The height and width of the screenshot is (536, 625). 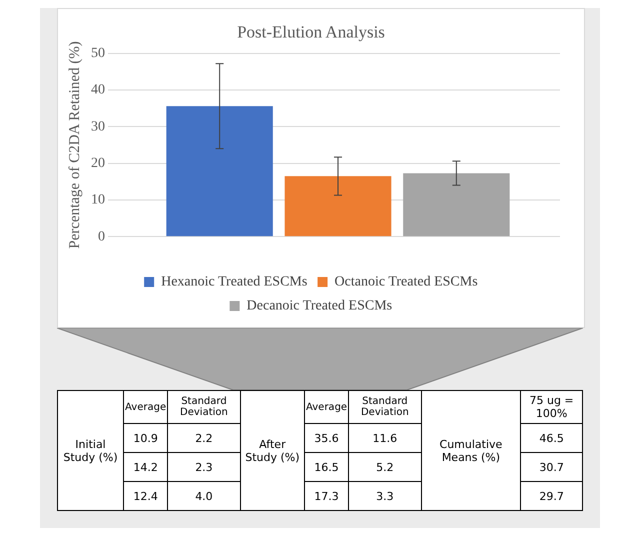 What do you see at coordinates (311, 32) in the screenshot?
I see `chart-title: Post-Elution Analysis` at bounding box center [311, 32].